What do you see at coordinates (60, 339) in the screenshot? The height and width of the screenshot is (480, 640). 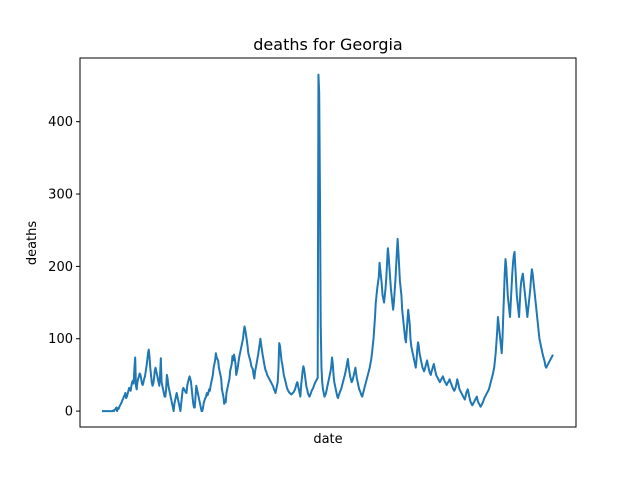 I see `y-tick-label: 100` at bounding box center [60, 339].